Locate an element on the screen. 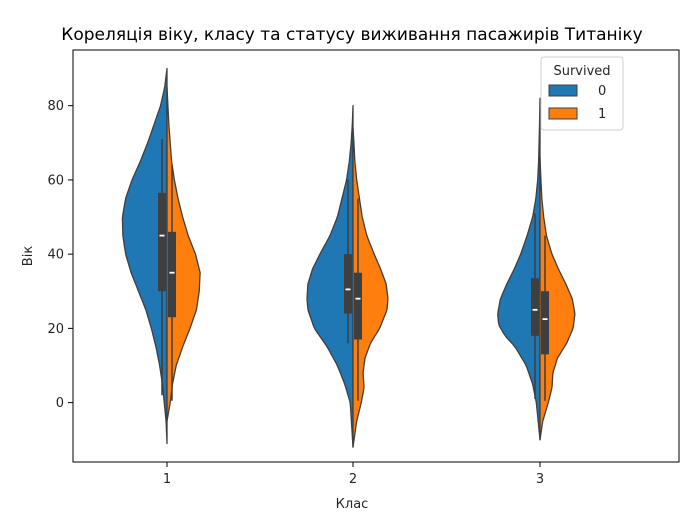 Image resolution: width=687 pixels, height=525 pixels. x-axis: 1 2 3 is located at coordinates (353, 474).